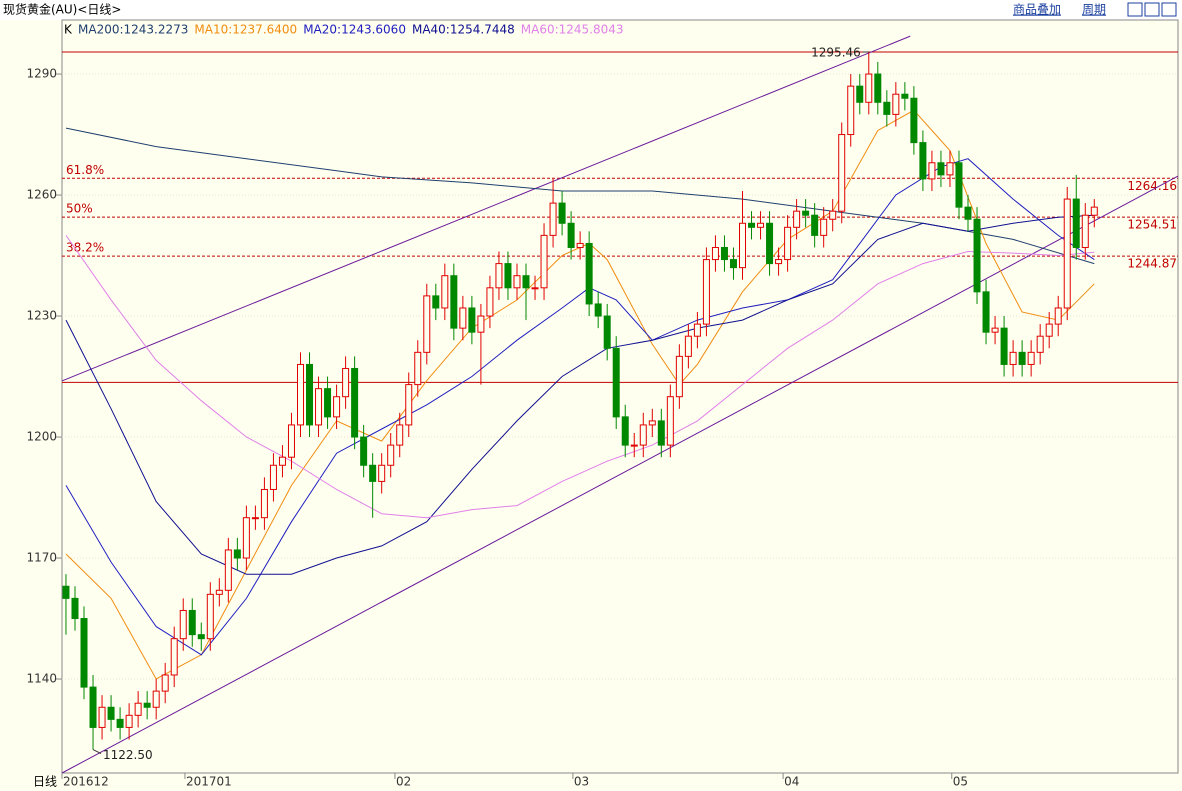 The image size is (1182, 791). I want to click on period-button: 周期, so click(1094, 10).